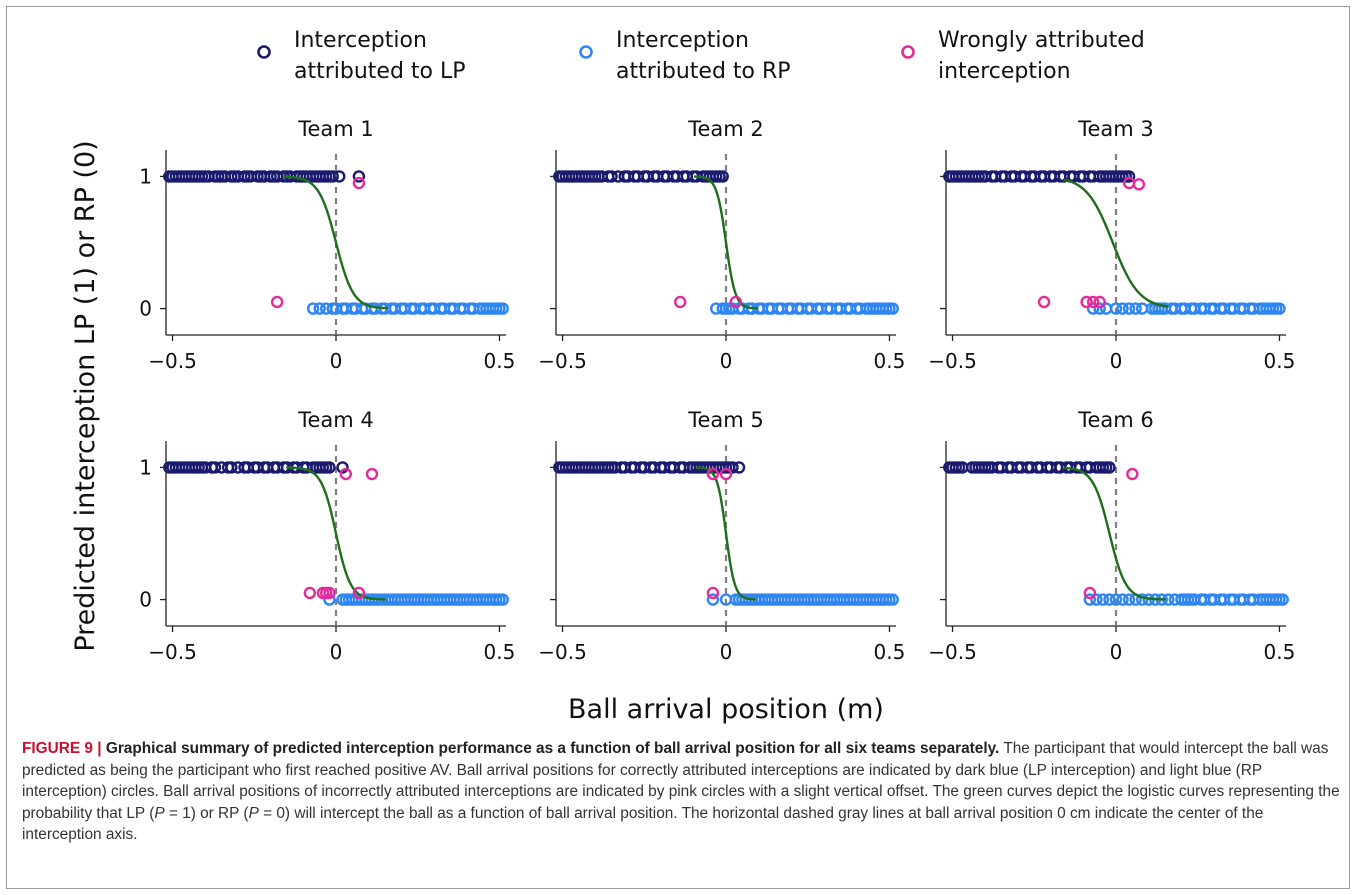 This screenshot has height=895, width=1357. Describe the element at coordinates (725, 129) in the screenshot. I see `team-2-title: Team 2` at that location.